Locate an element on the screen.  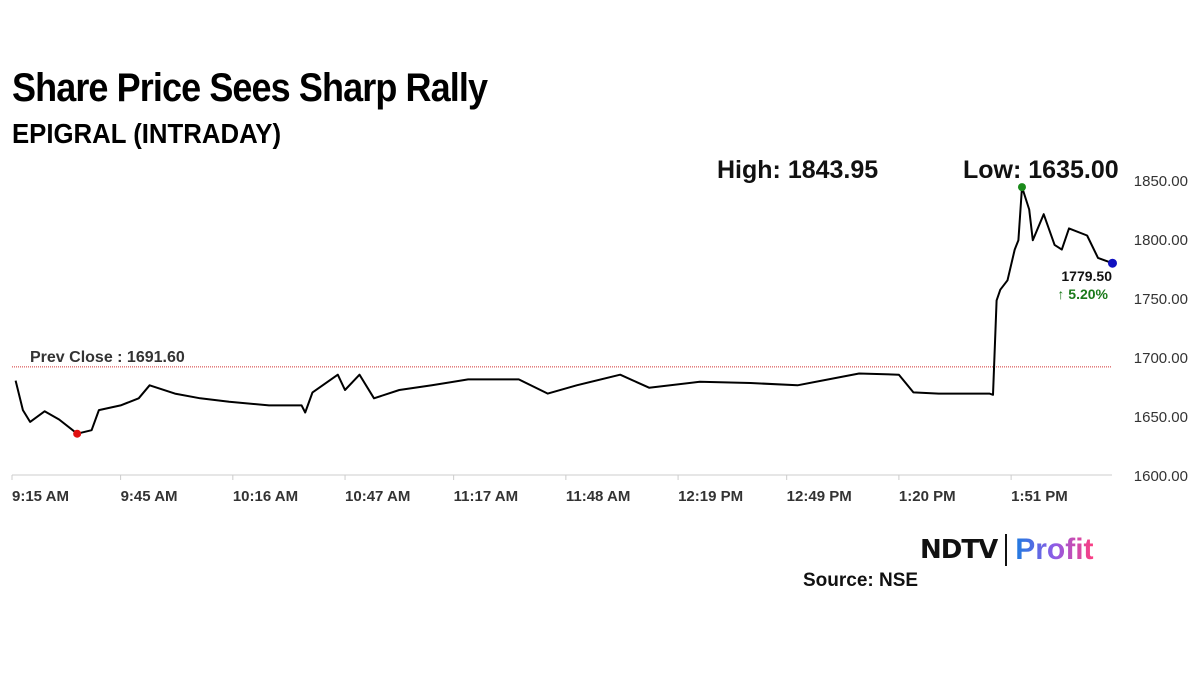
source-label: Source: NSE is located at coordinates (861, 580).